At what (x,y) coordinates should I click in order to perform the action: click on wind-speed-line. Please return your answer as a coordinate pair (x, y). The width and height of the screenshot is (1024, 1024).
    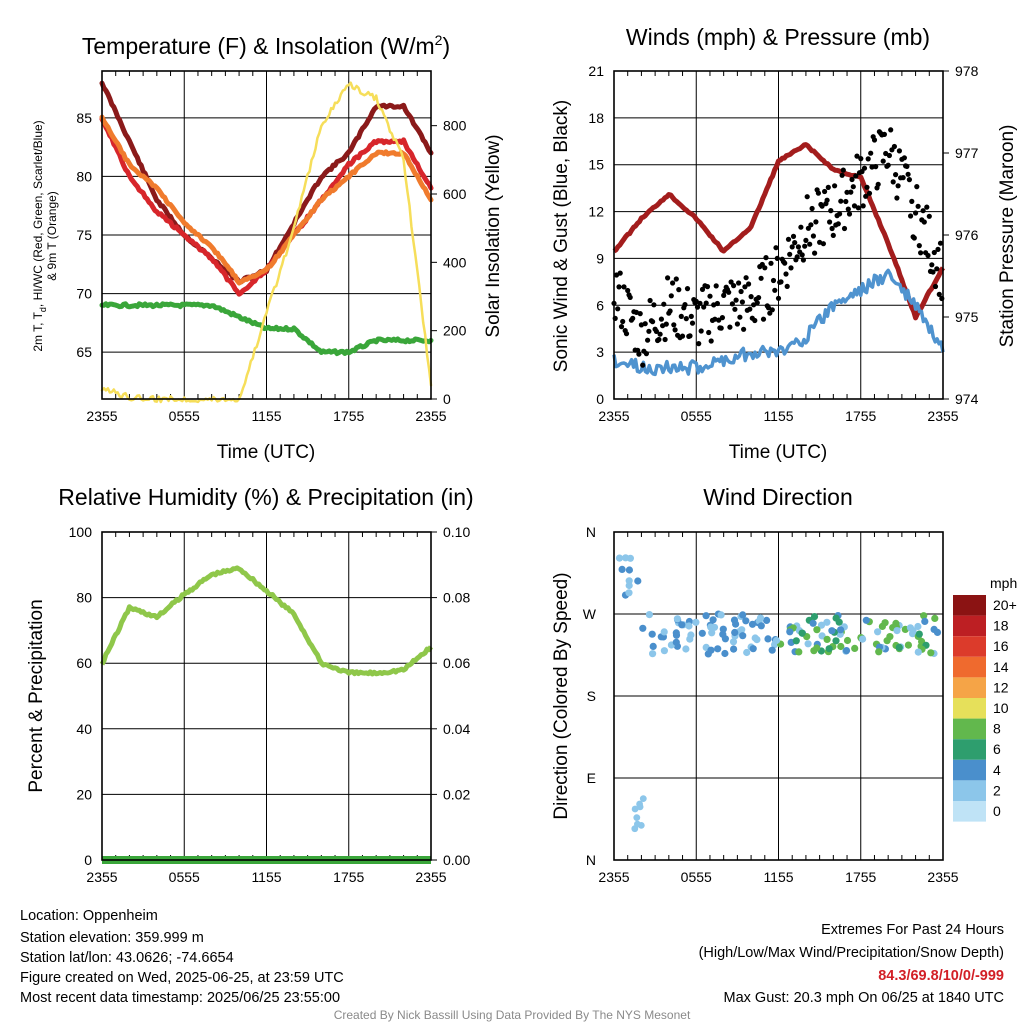
    Looking at the image, I should click on (778, 322).